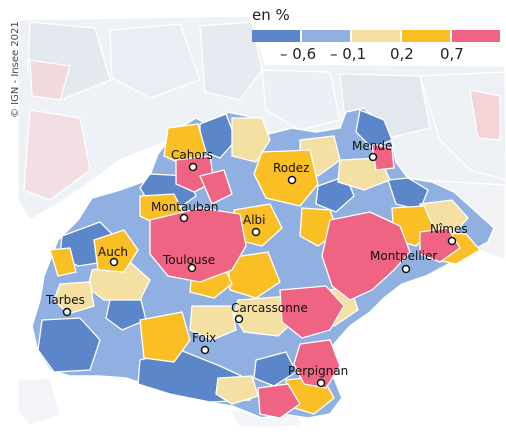 The height and width of the screenshot is (438, 506). I want to click on city-foix: Foix, so click(204, 343).